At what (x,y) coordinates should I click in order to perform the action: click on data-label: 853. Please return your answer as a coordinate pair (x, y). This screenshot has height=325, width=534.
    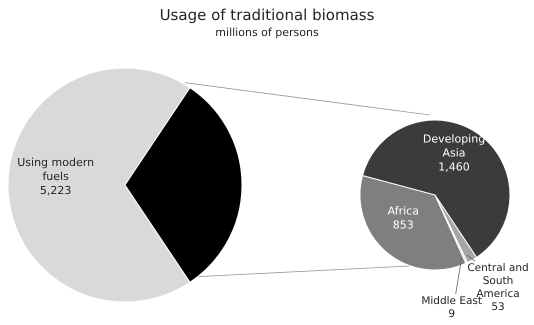
    Looking at the image, I should click on (403, 225).